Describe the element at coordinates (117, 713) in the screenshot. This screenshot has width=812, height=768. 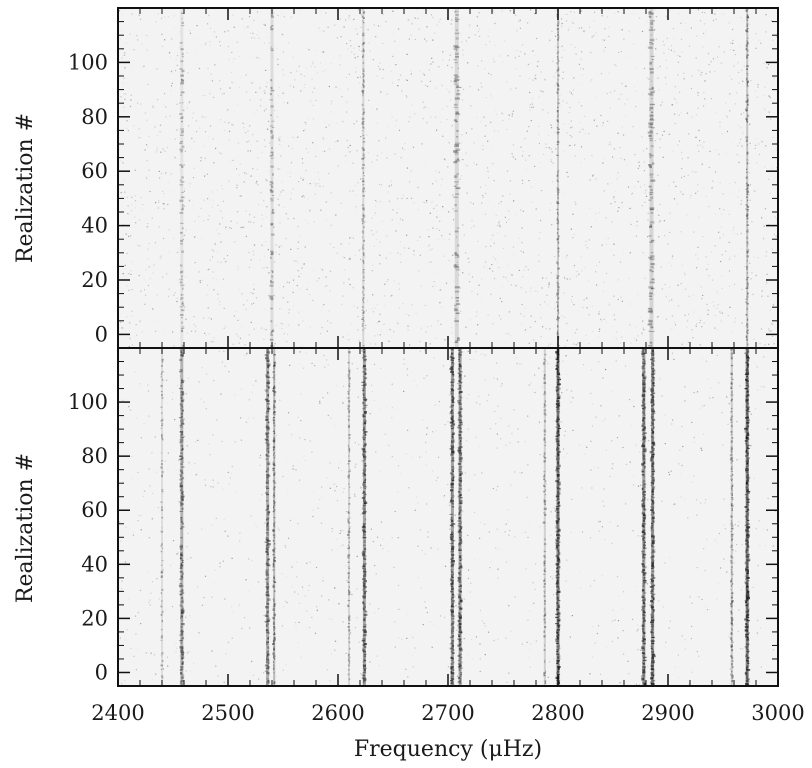
I see `x-tick-label: 2400` at that location.